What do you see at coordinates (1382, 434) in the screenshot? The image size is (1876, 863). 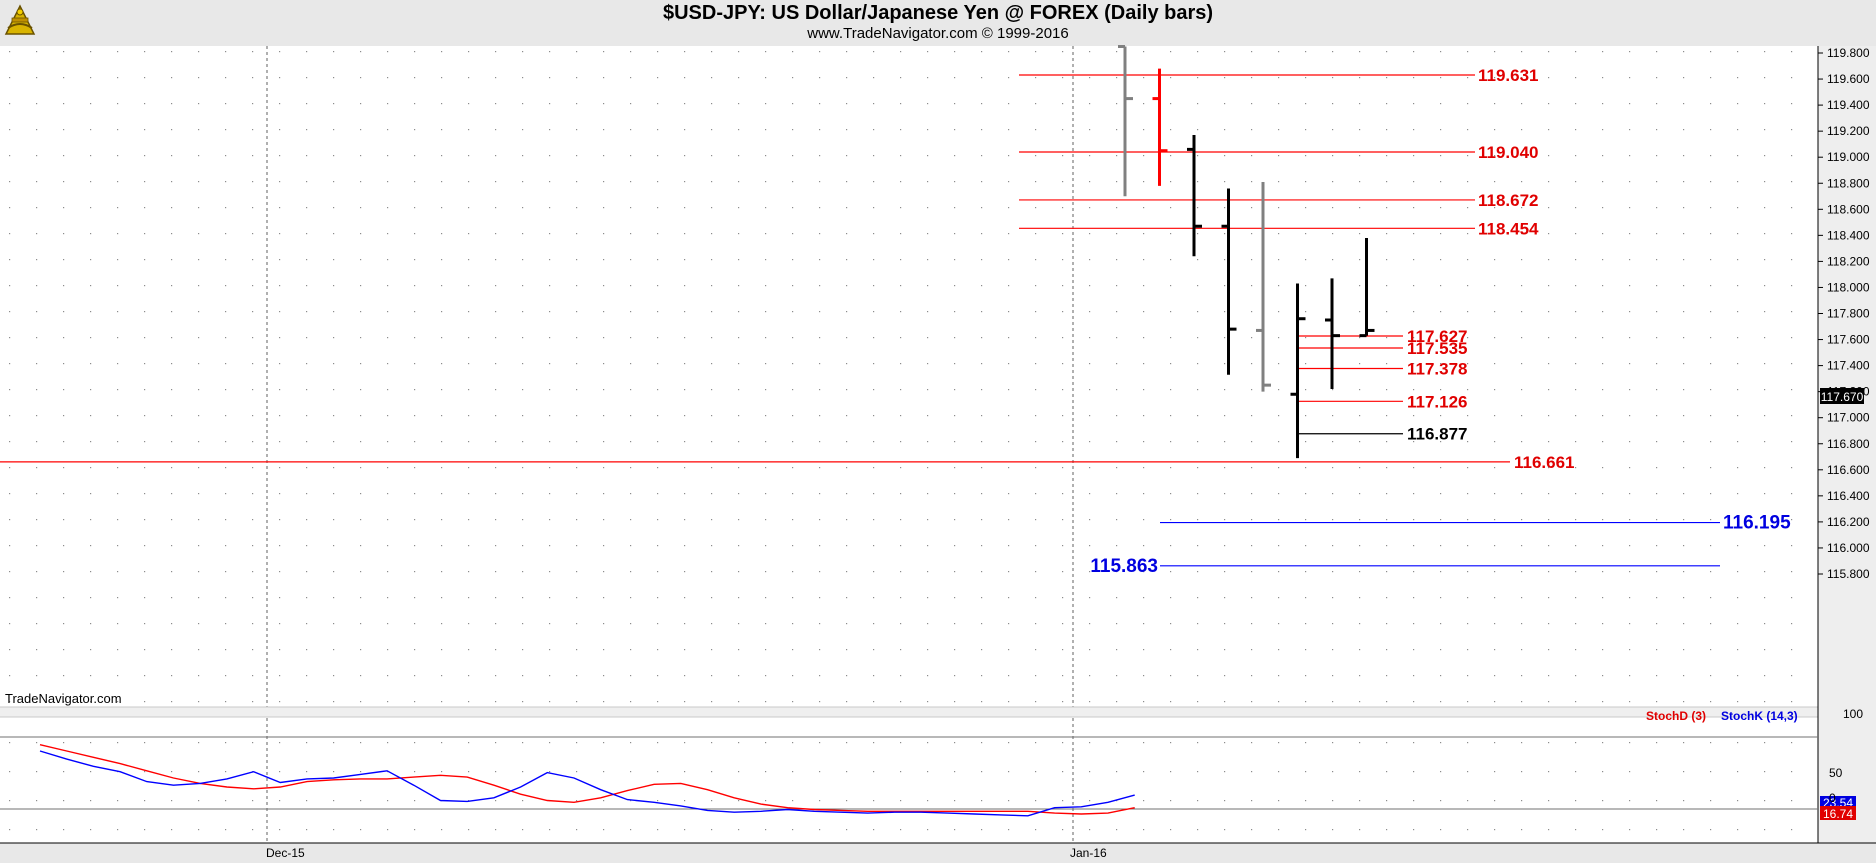 I see `price-level: 116.877` at bounding box center [1382, 434].